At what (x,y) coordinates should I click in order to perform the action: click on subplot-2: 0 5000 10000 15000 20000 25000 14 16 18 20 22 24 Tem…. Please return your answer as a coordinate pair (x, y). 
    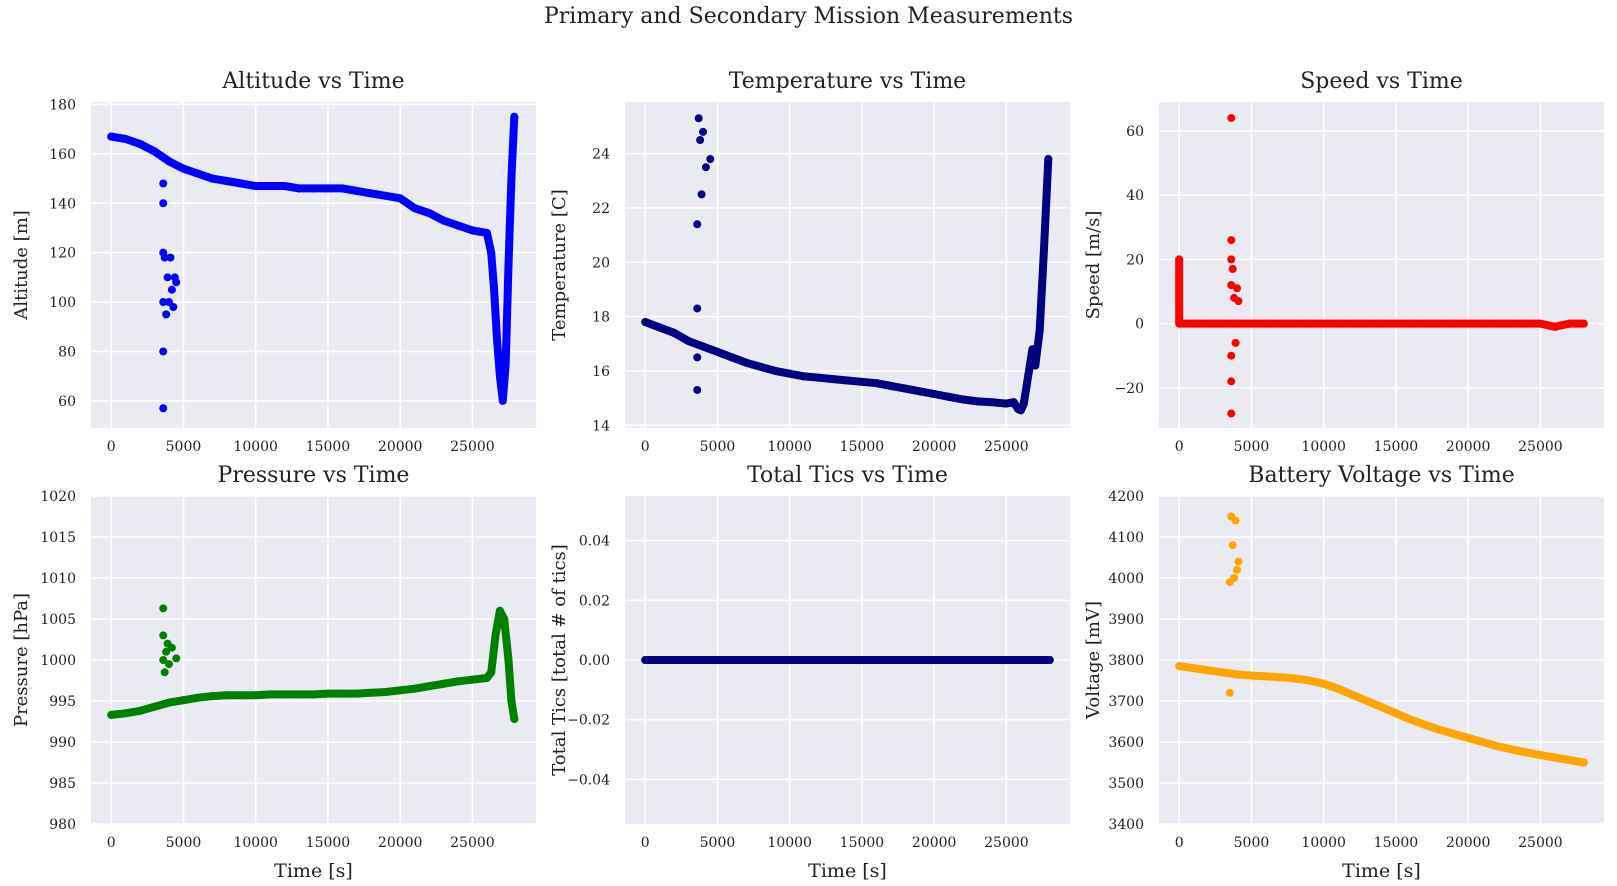
    Looking at the image, I should click on (809, 262).